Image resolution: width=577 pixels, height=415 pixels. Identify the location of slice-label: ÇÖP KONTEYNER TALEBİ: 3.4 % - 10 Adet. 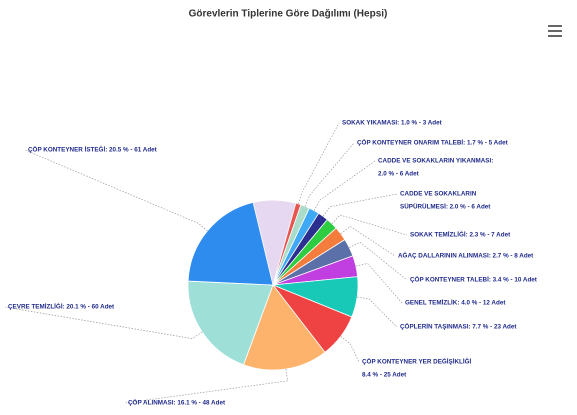
(474, 279).